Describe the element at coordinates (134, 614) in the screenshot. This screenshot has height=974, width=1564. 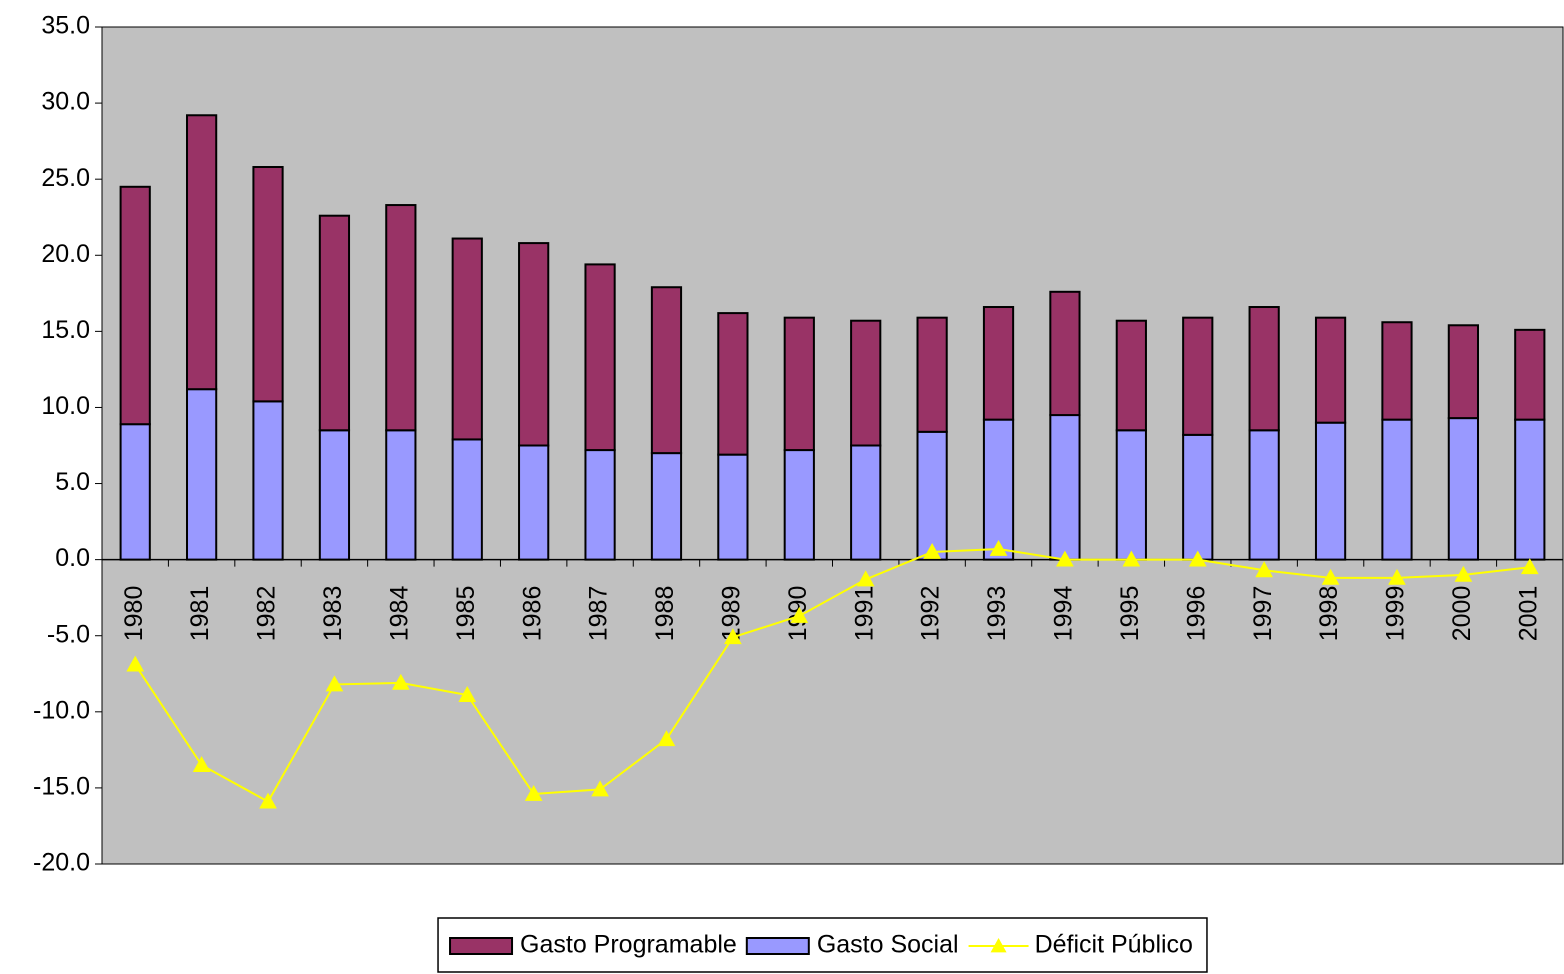
I see `x-tick-label: 1980` at that location.